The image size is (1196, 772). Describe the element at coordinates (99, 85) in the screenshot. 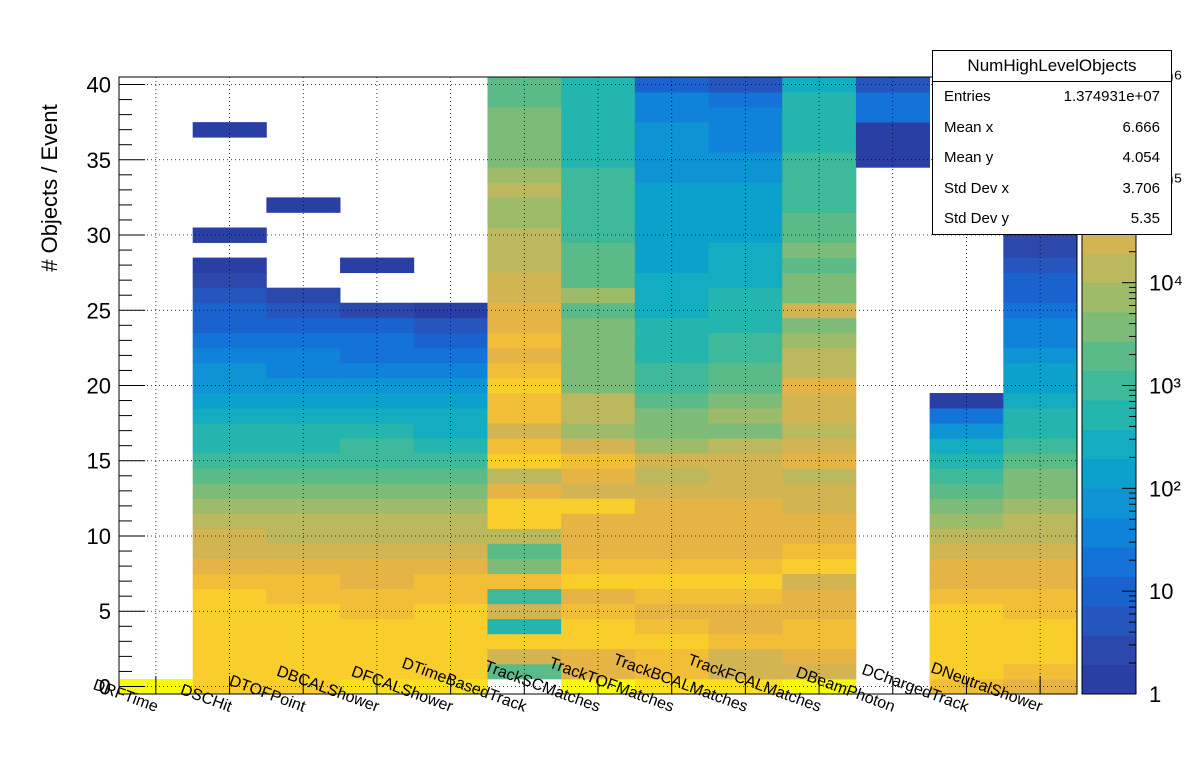

I see `y-tick-label: 40` at that location.